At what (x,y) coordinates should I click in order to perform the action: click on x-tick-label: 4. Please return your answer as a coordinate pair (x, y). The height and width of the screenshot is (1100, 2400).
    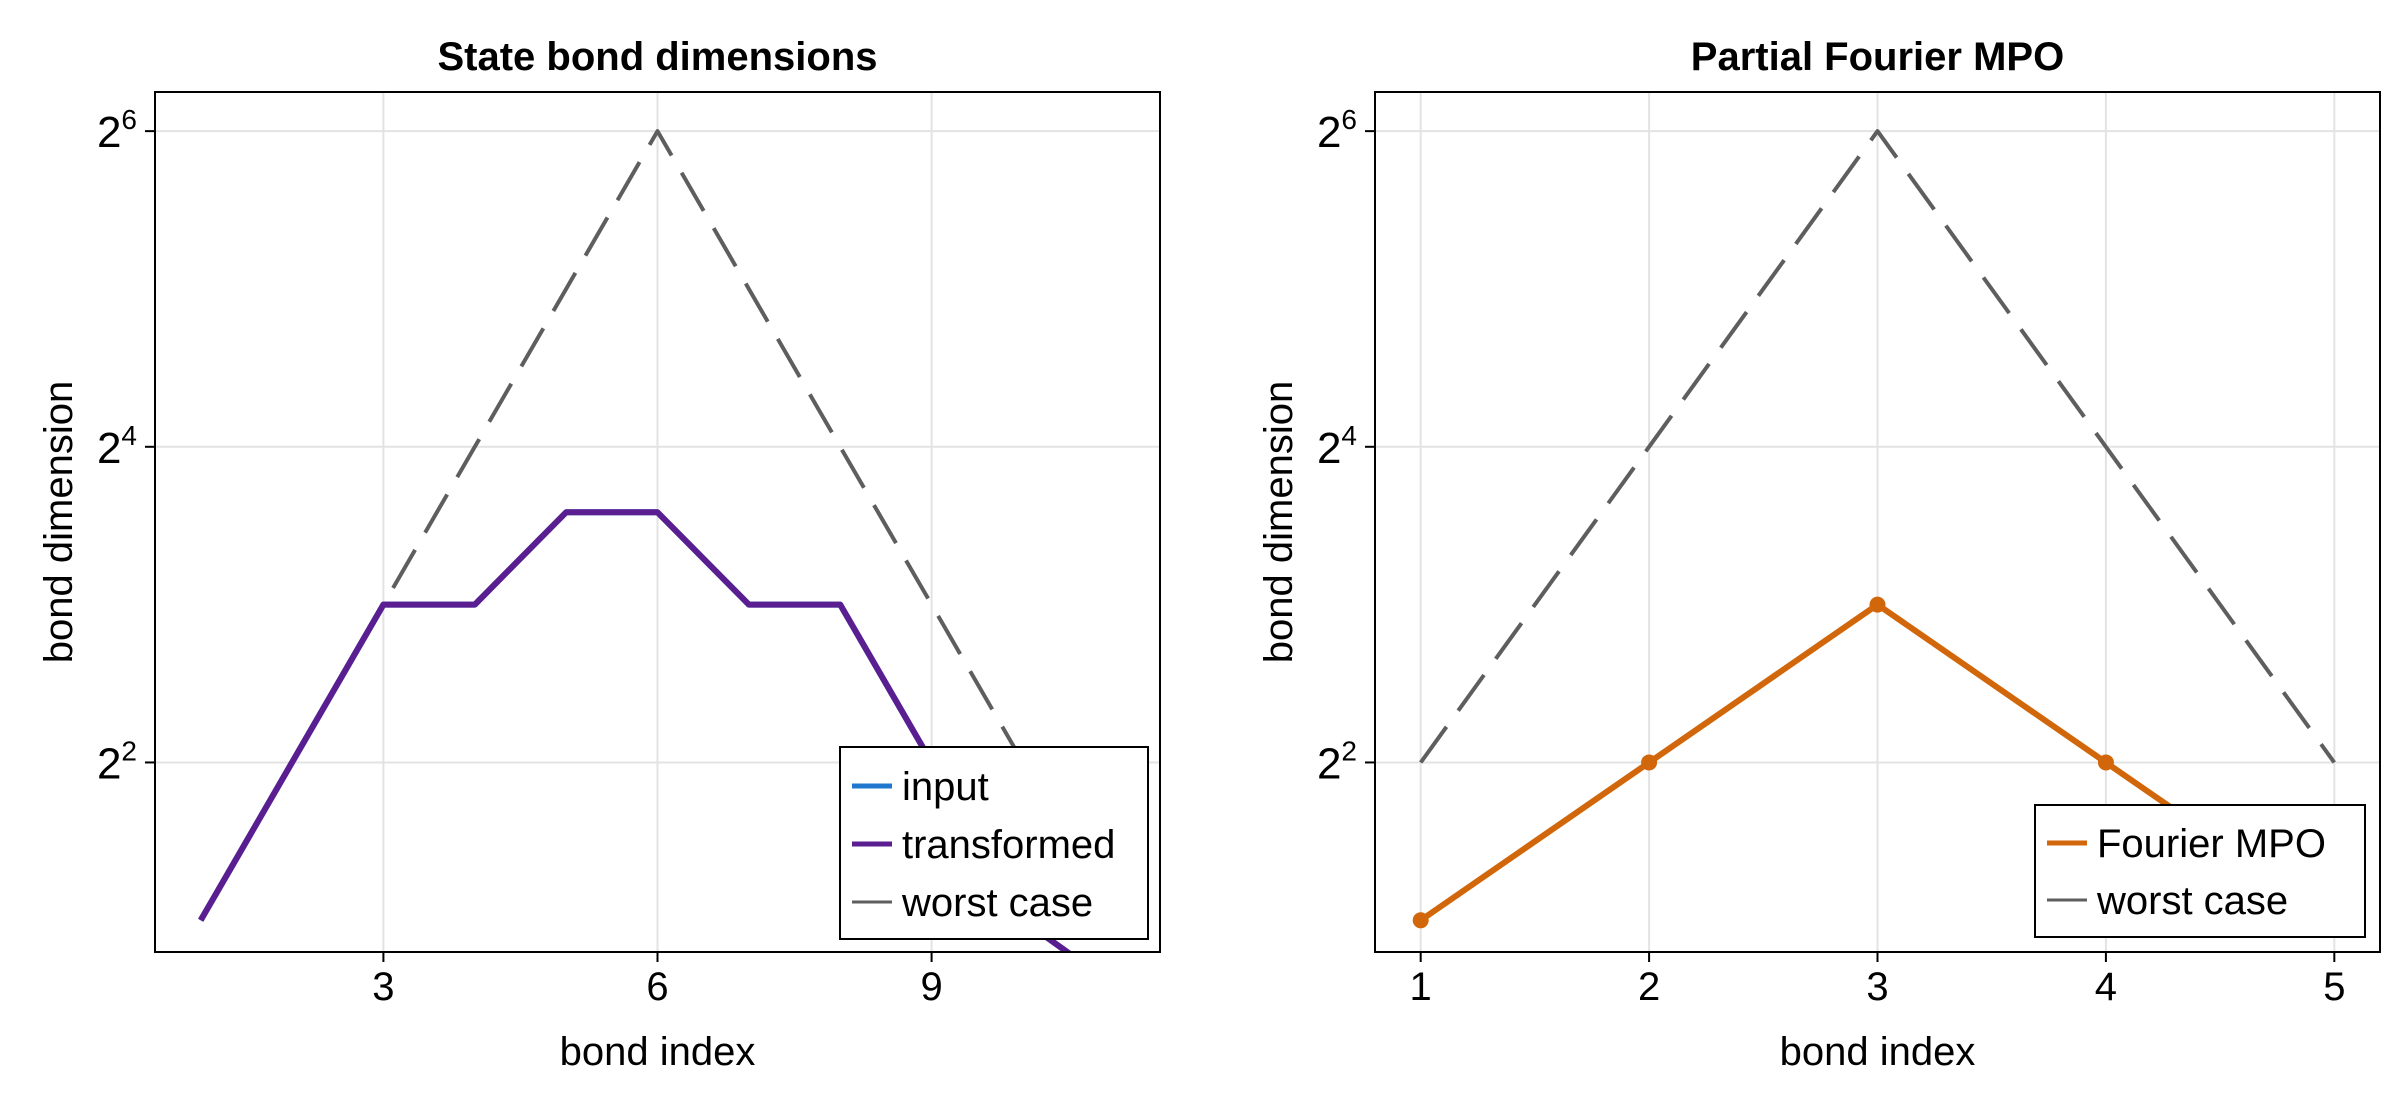
    Looking at the image, I should click on (2106, 987).